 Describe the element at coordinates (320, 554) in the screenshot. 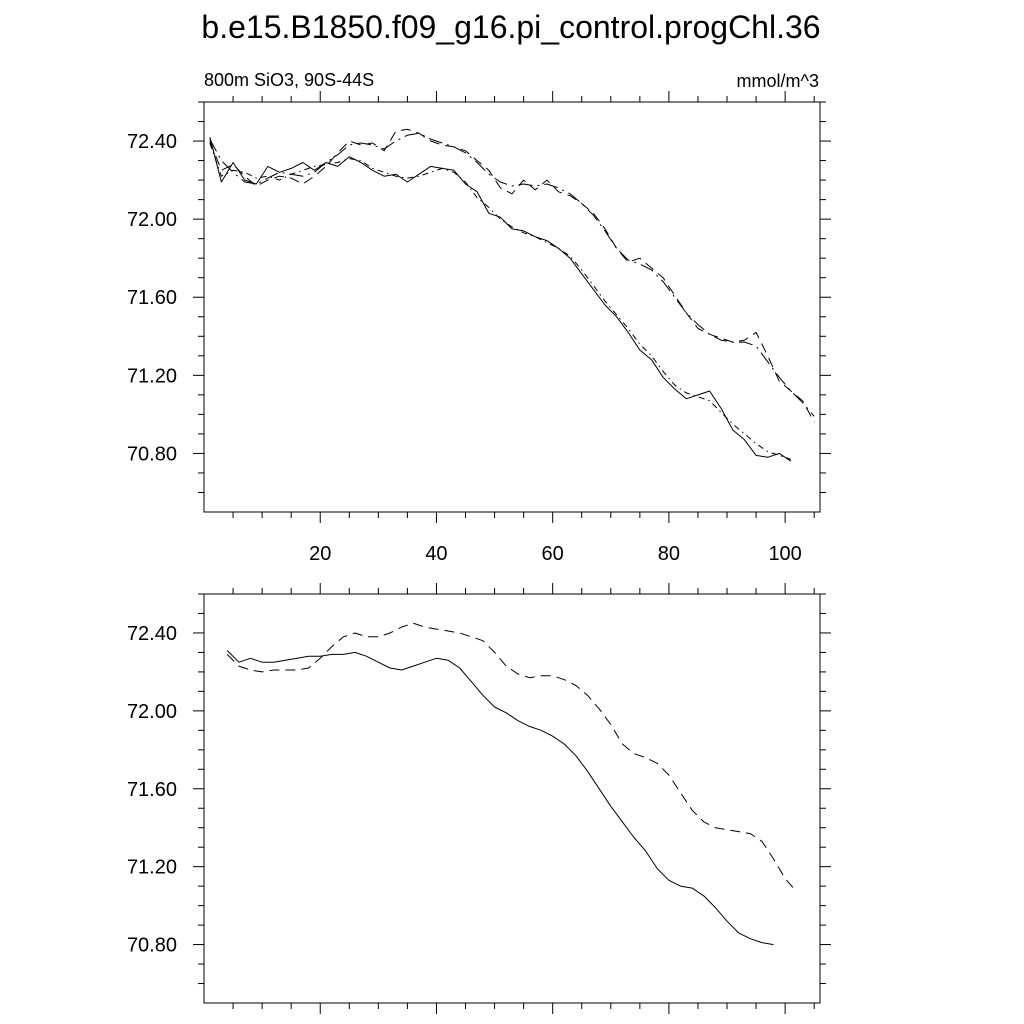

I see `x-tick-label: 20` at that location.